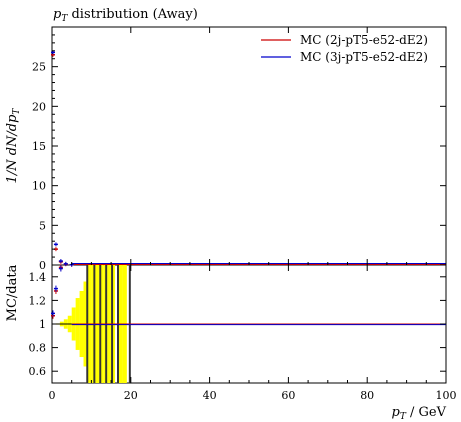 The width and height of the screenshot is (461, 422). I want to click on y-tick-label-top: 5, so click(42, 225).